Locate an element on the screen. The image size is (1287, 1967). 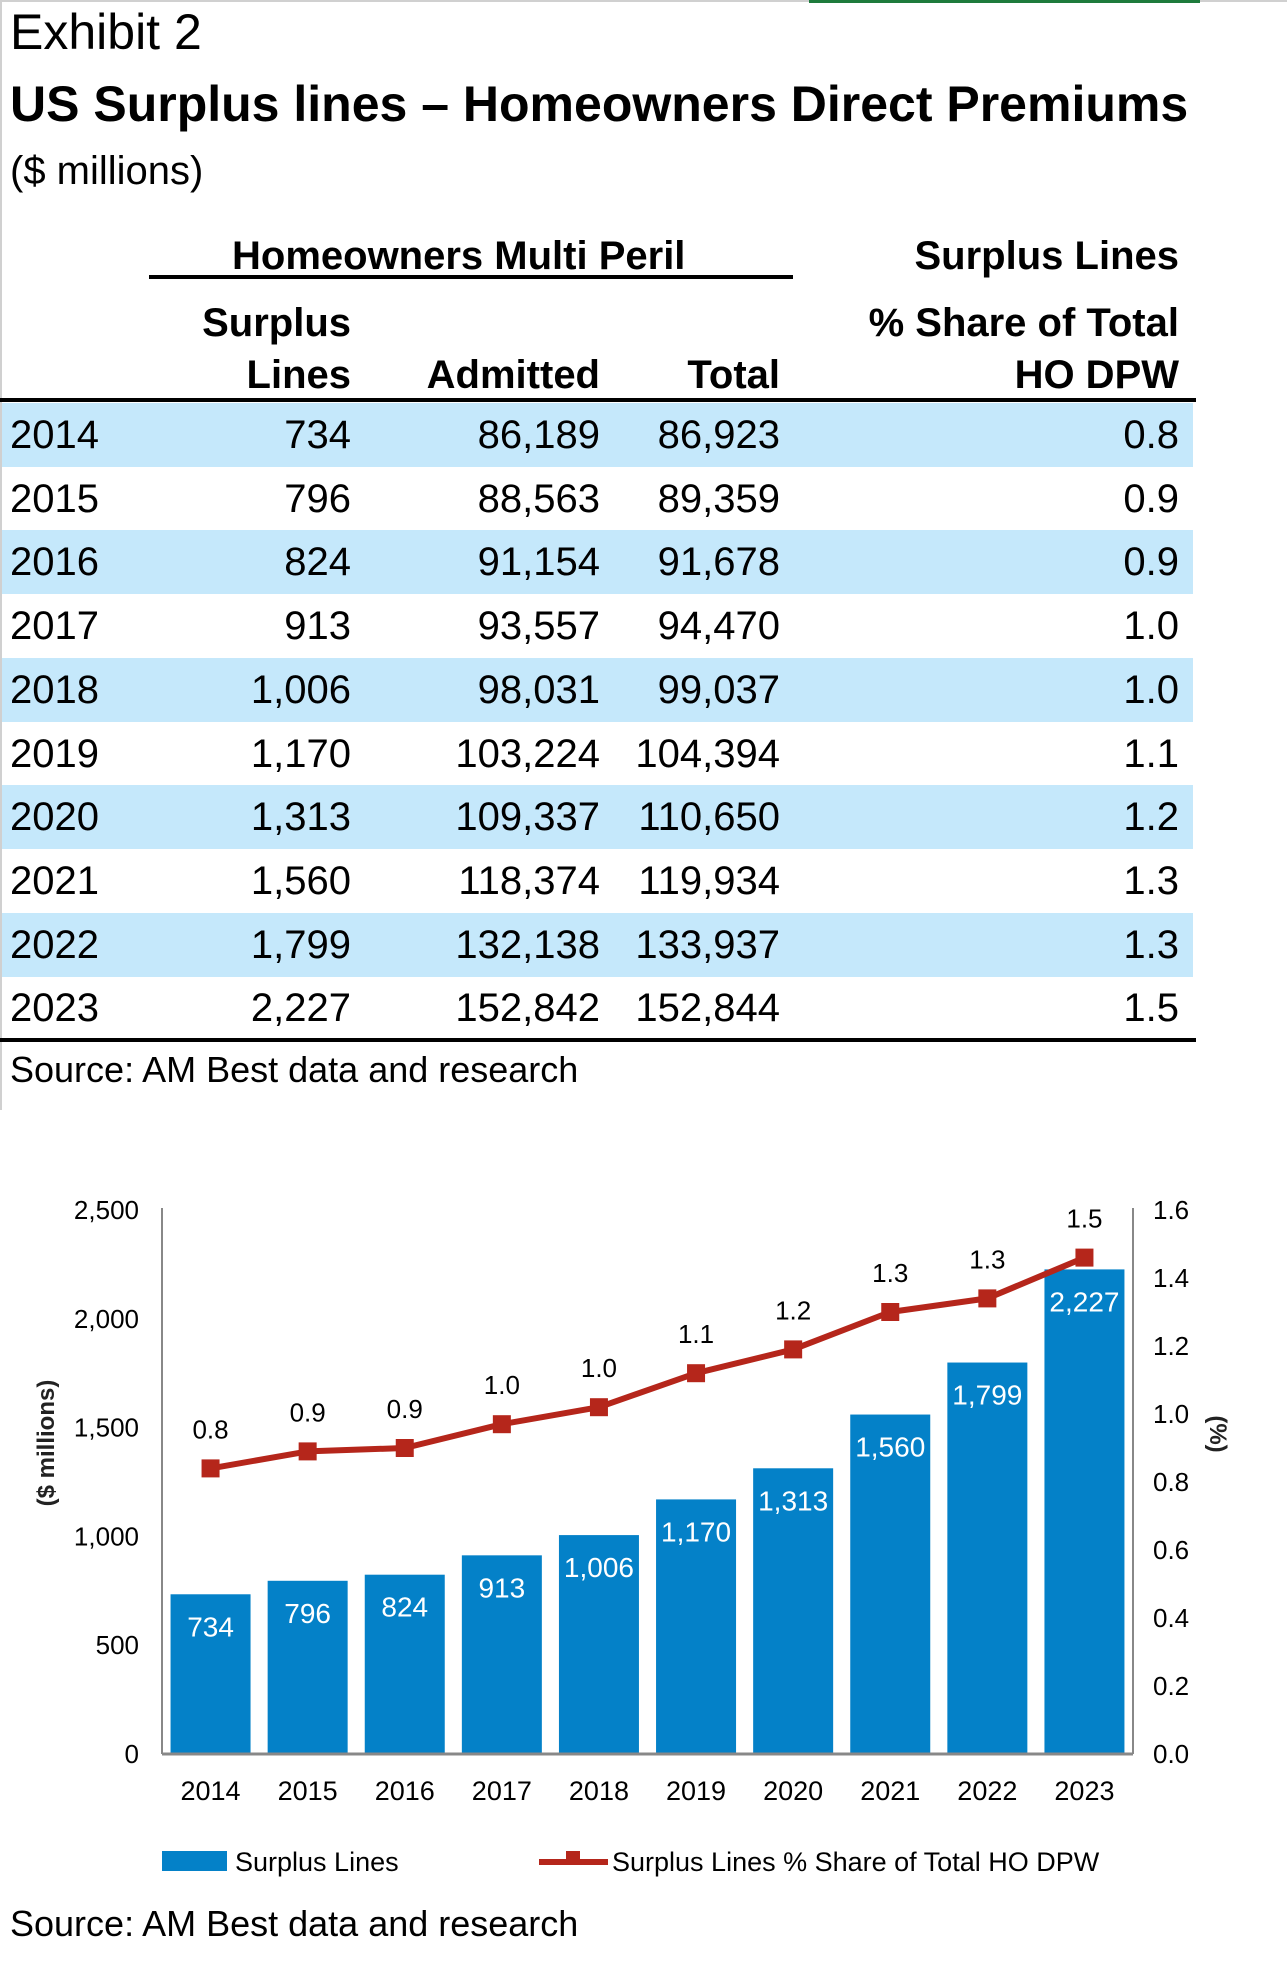
total-cell: 89,359 is located at coordinates (718, 498).